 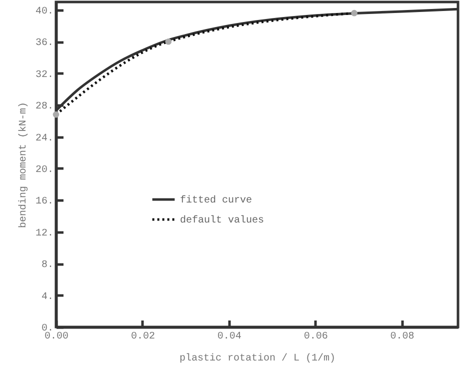 What do you see at coordinates (47, 266) in the screenshot?
I see `y-tick-label: 8.` at bounding box center [47, 266].